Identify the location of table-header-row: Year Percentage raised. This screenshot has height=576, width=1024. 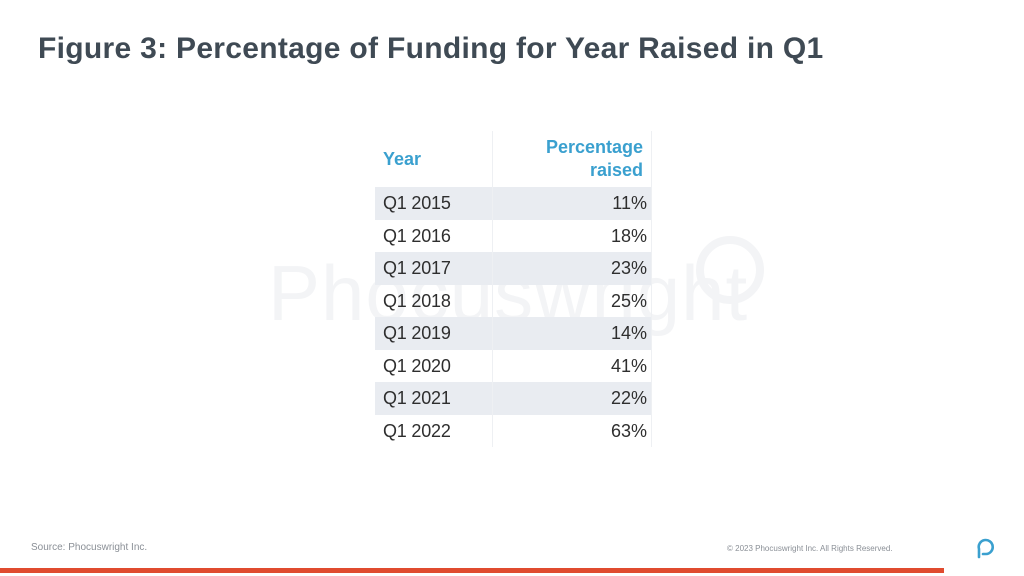
(513, 159).